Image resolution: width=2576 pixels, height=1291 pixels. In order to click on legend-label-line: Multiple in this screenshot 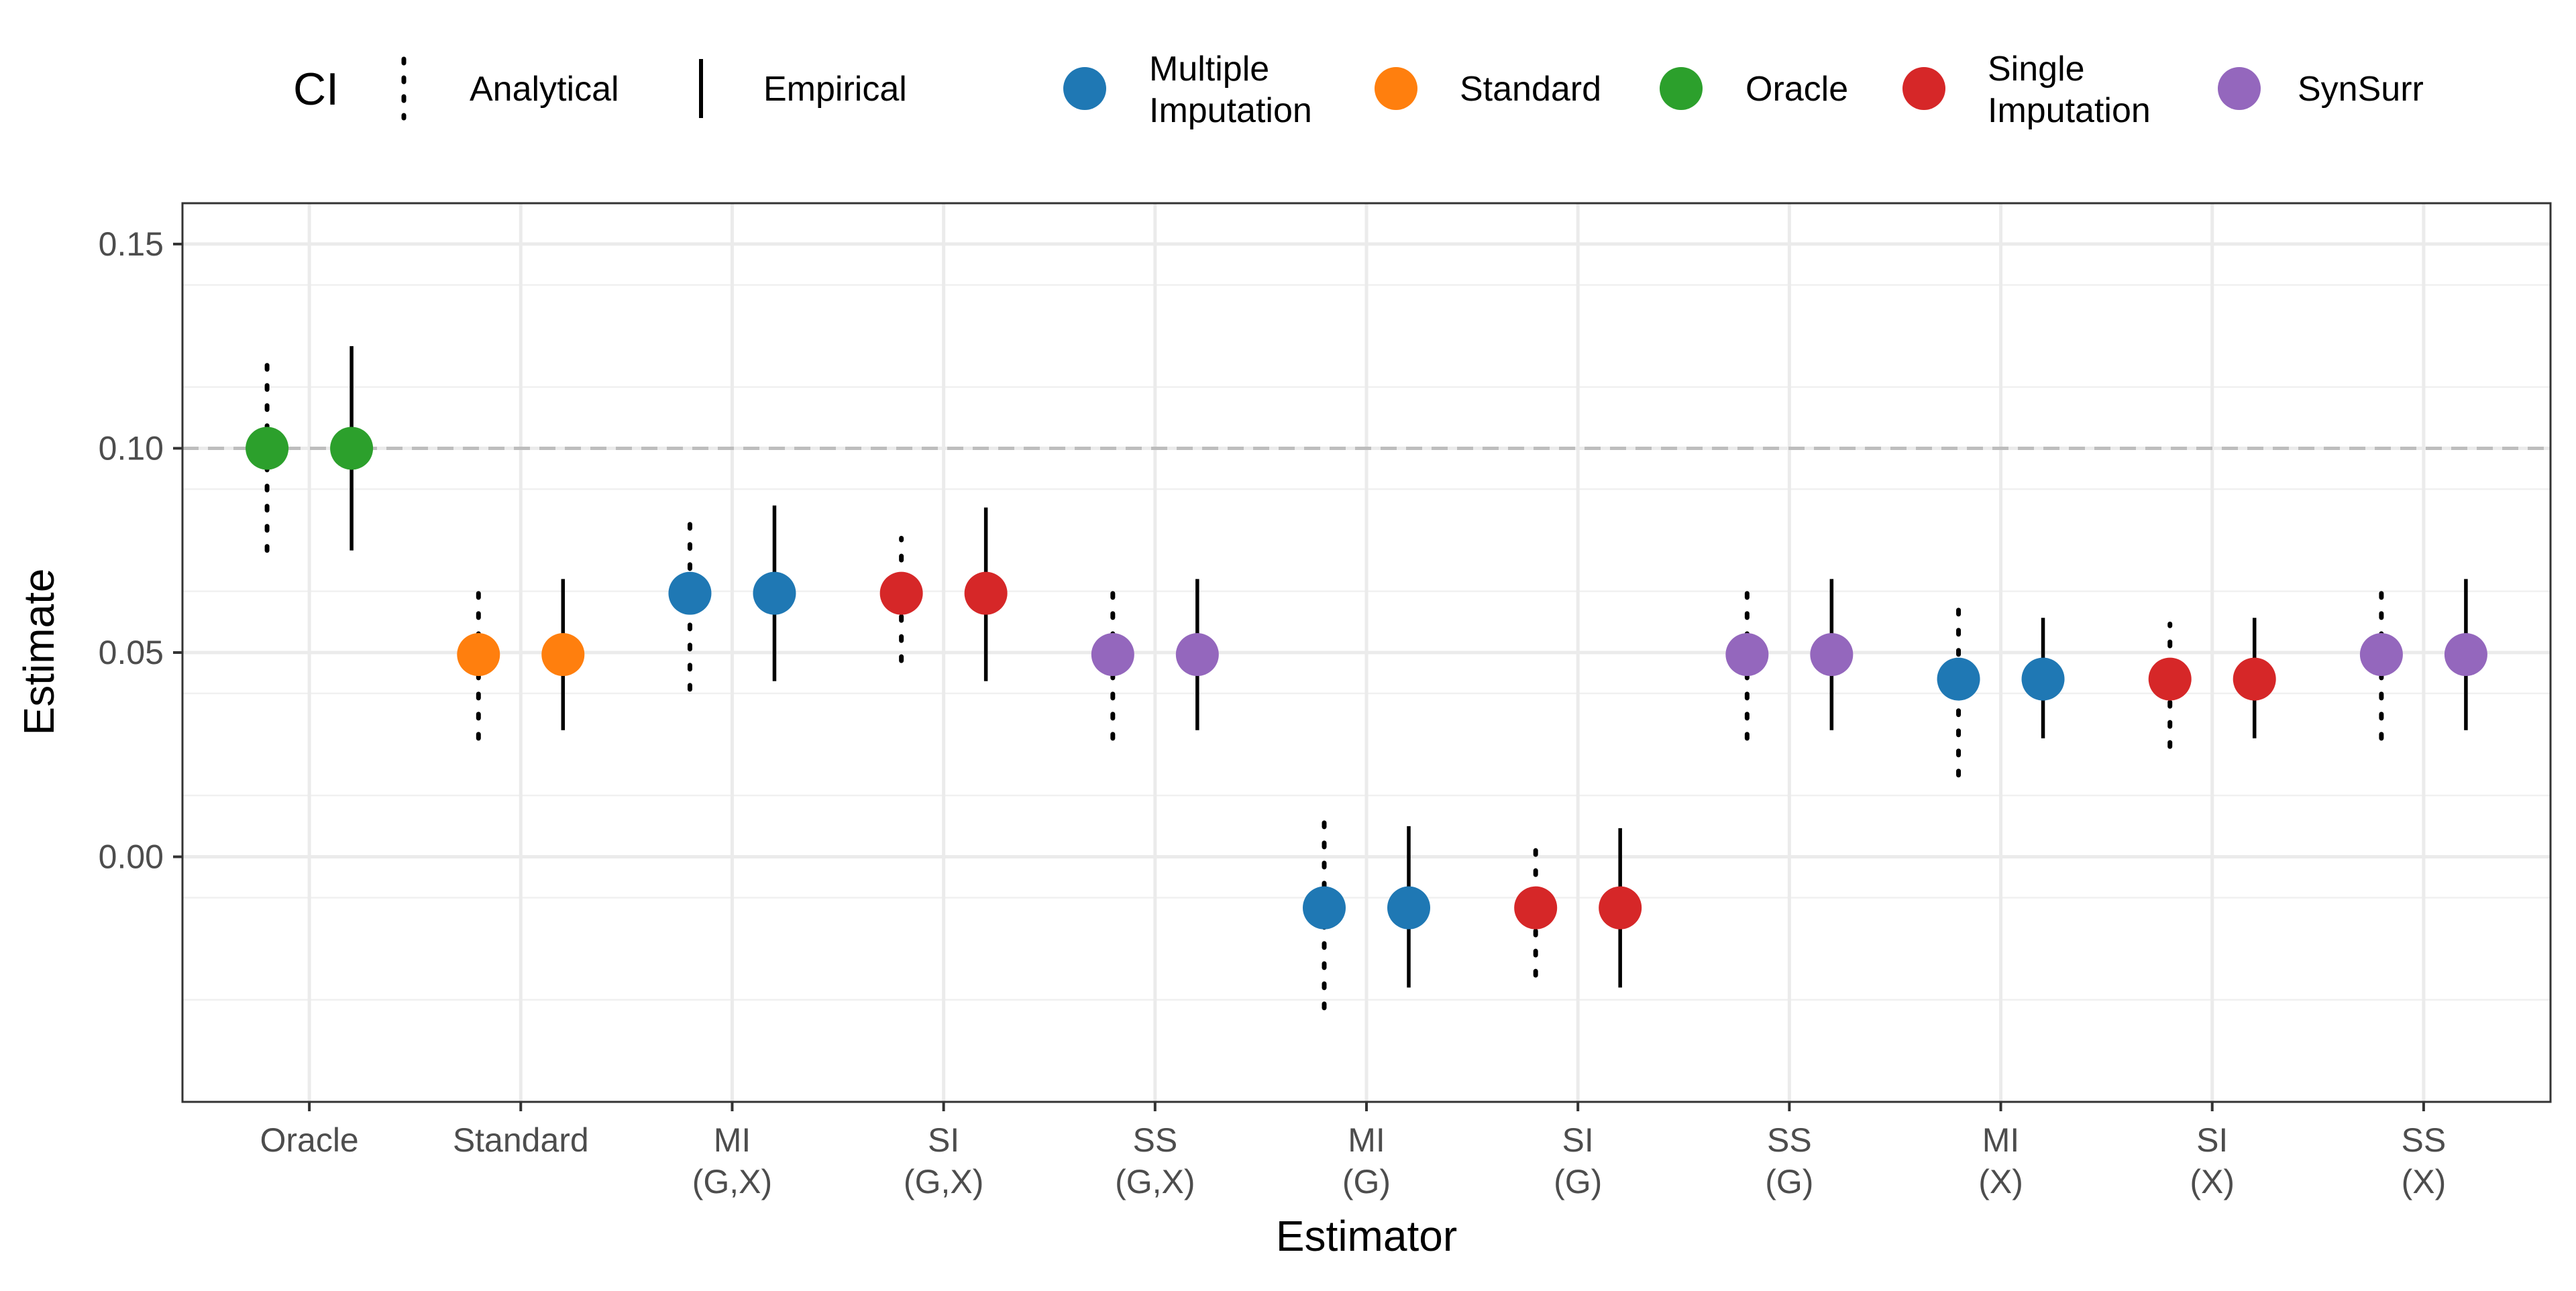, I will do `click(1209, 69)`.